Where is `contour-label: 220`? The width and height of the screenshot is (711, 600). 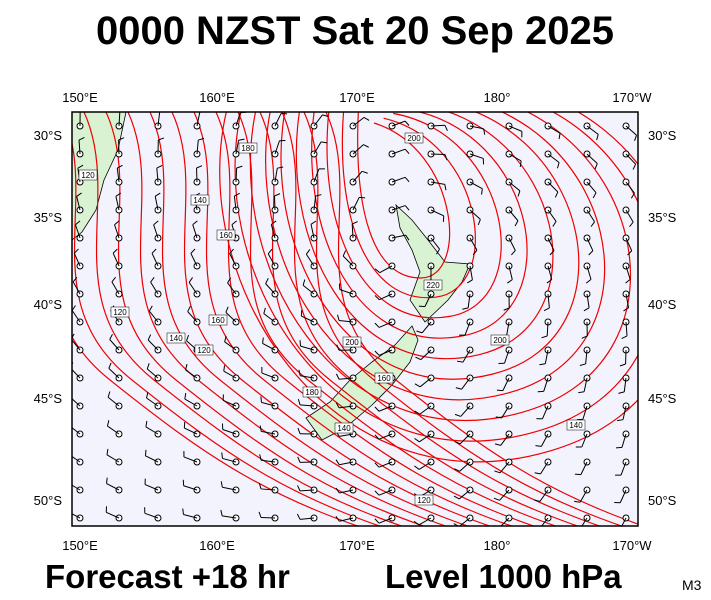 contour-label: 220 is located at coordinates (433, 285).